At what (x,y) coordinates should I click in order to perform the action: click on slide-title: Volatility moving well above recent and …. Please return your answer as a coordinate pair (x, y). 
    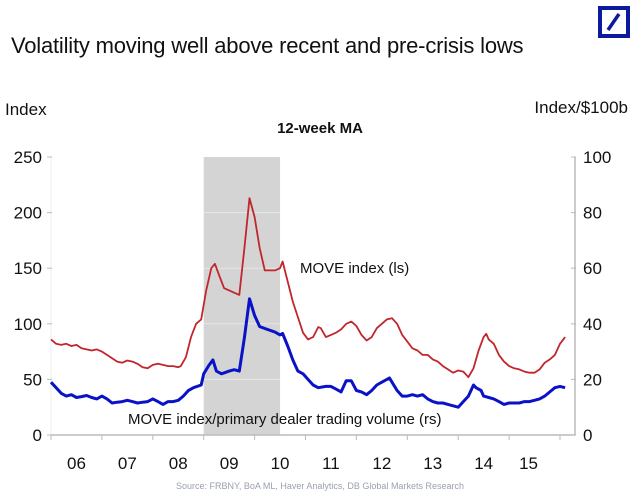
    Looking at the image, I should click on (267, 45).